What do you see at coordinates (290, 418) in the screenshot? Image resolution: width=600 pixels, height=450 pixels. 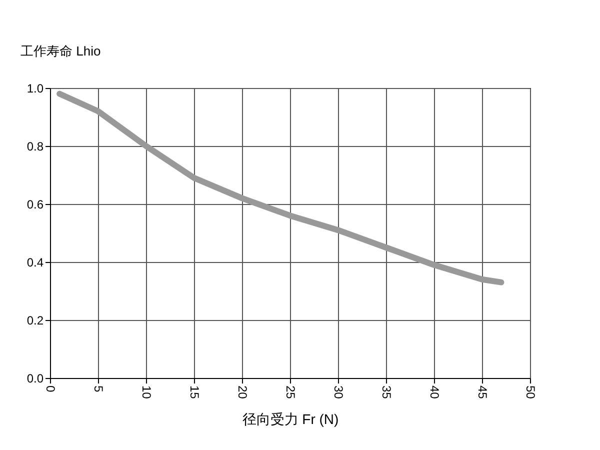 I see `x-axis-title: 径向受力 Fr (N)` at bounding box center [290, 418].